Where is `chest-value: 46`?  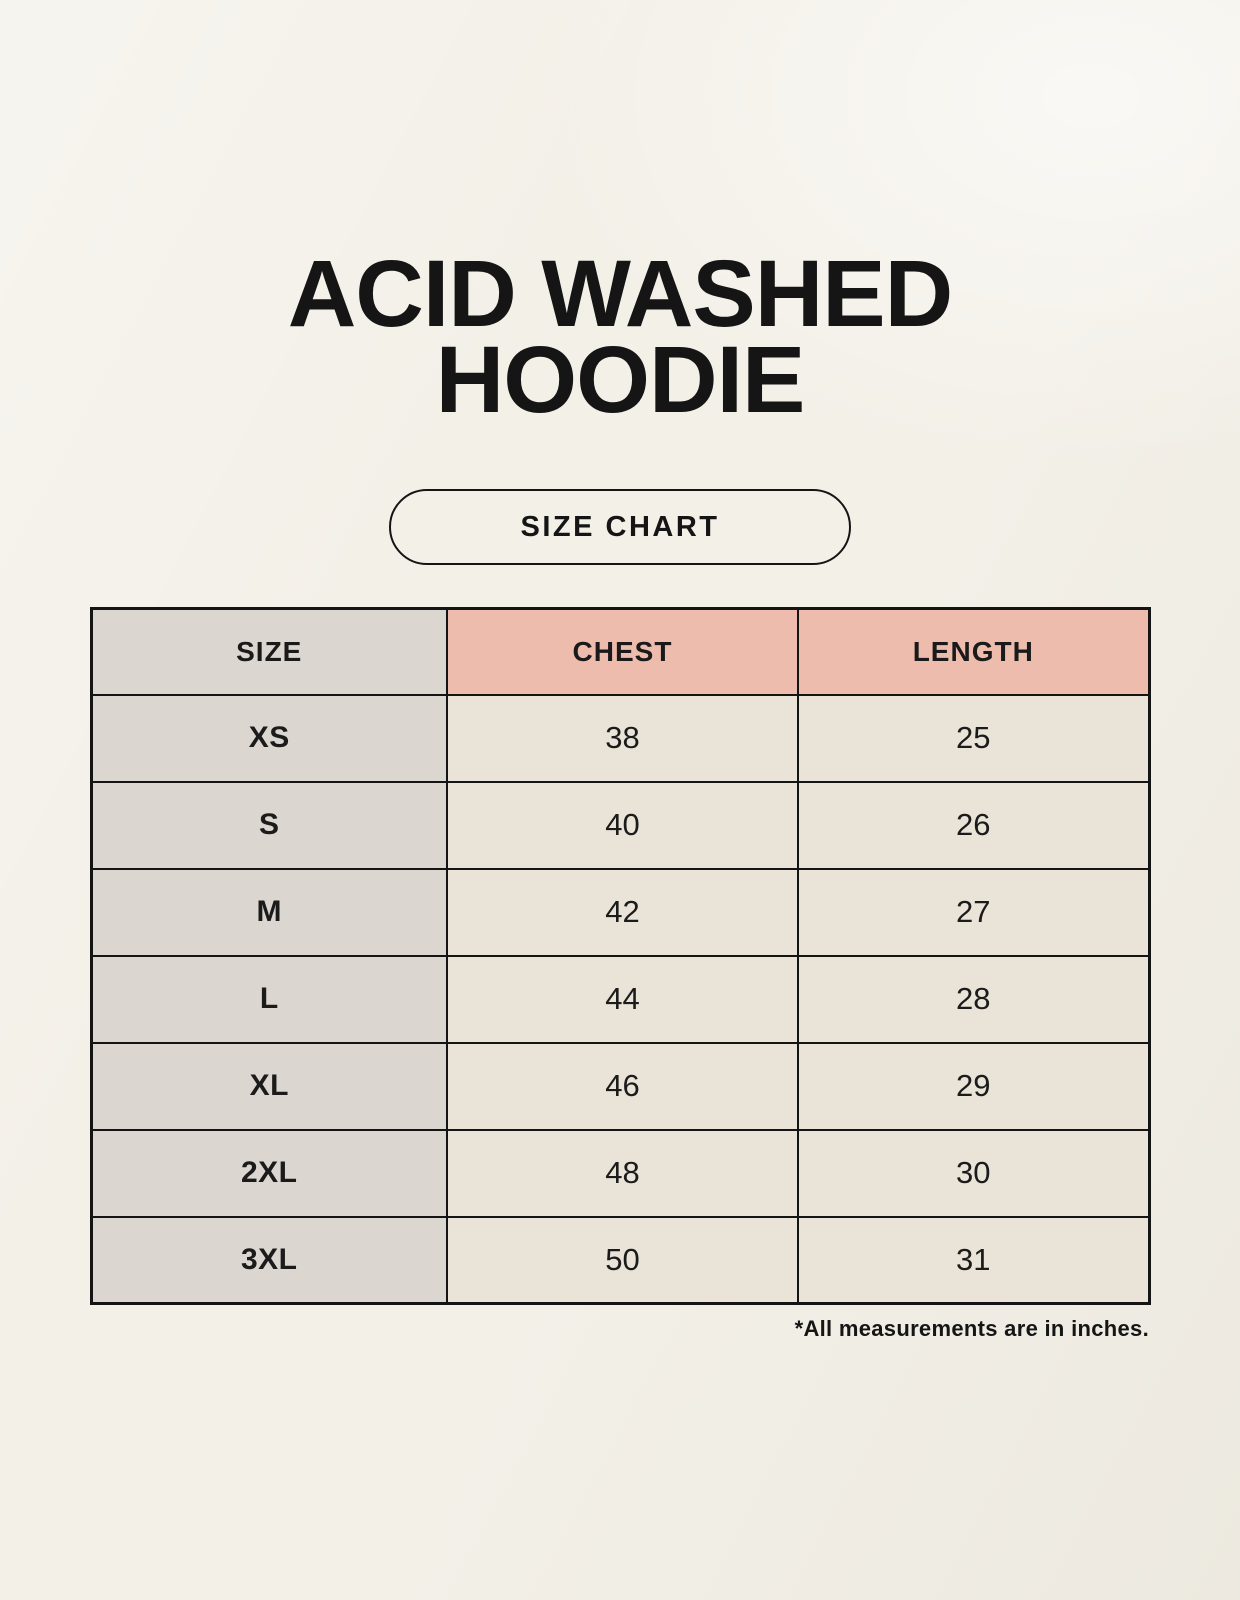 chest-value: 46 is located at coordinates (622, 1086).